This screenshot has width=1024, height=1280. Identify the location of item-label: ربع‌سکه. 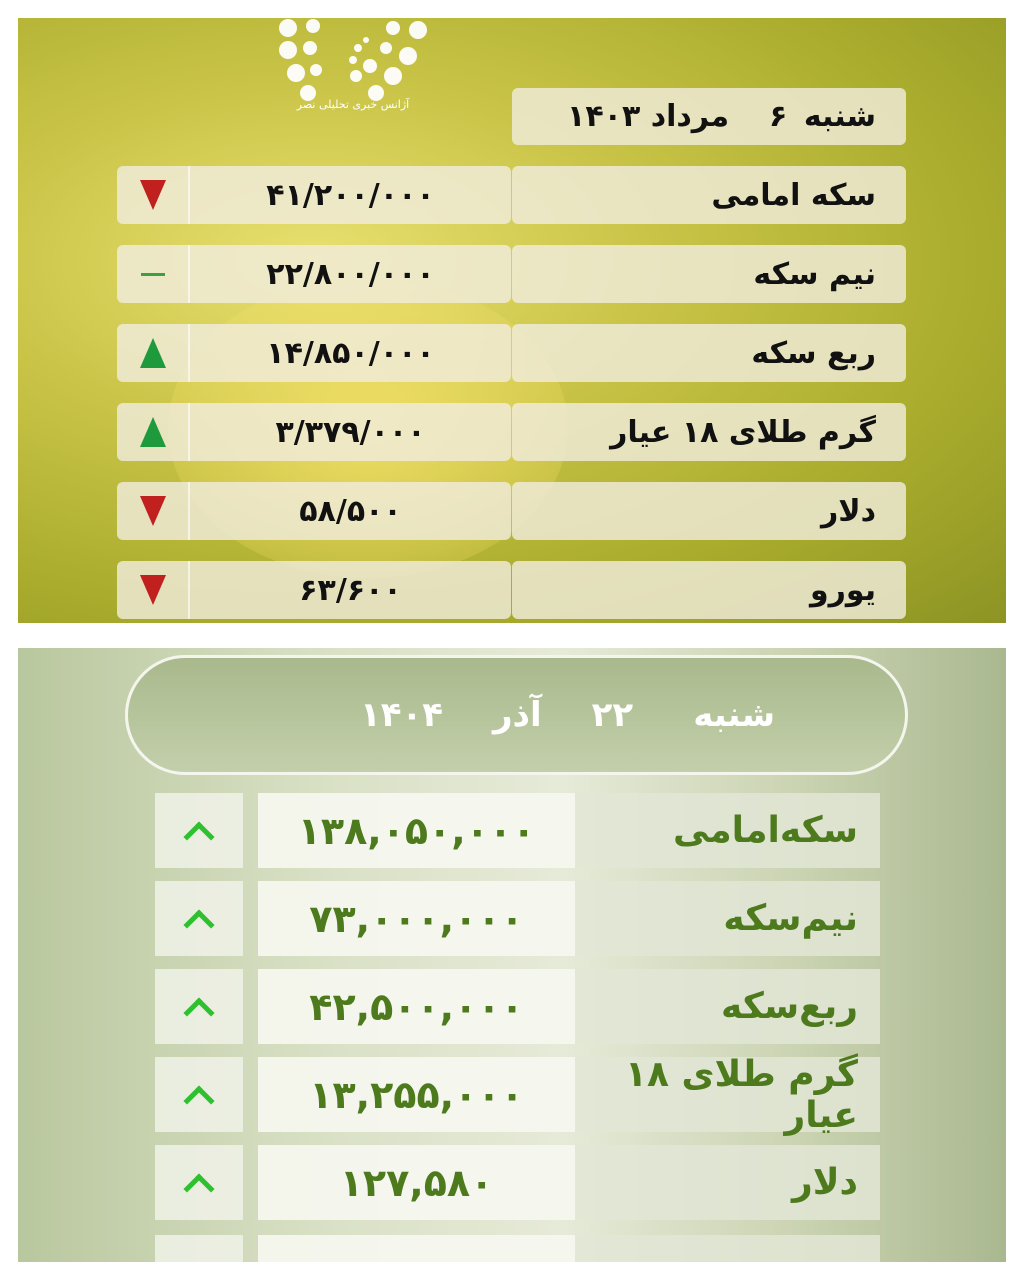
(727, 1006).